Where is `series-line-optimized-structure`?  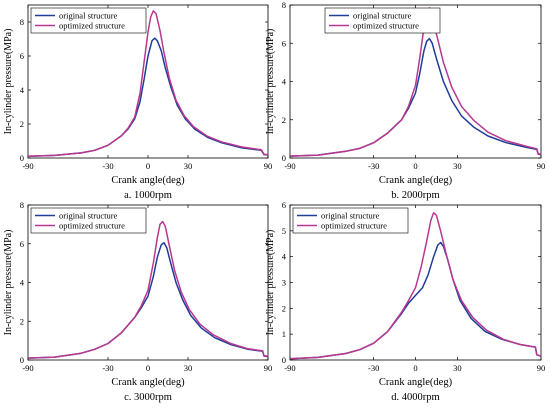
series-line-optimized-structure is located at coordinates (148, 289).